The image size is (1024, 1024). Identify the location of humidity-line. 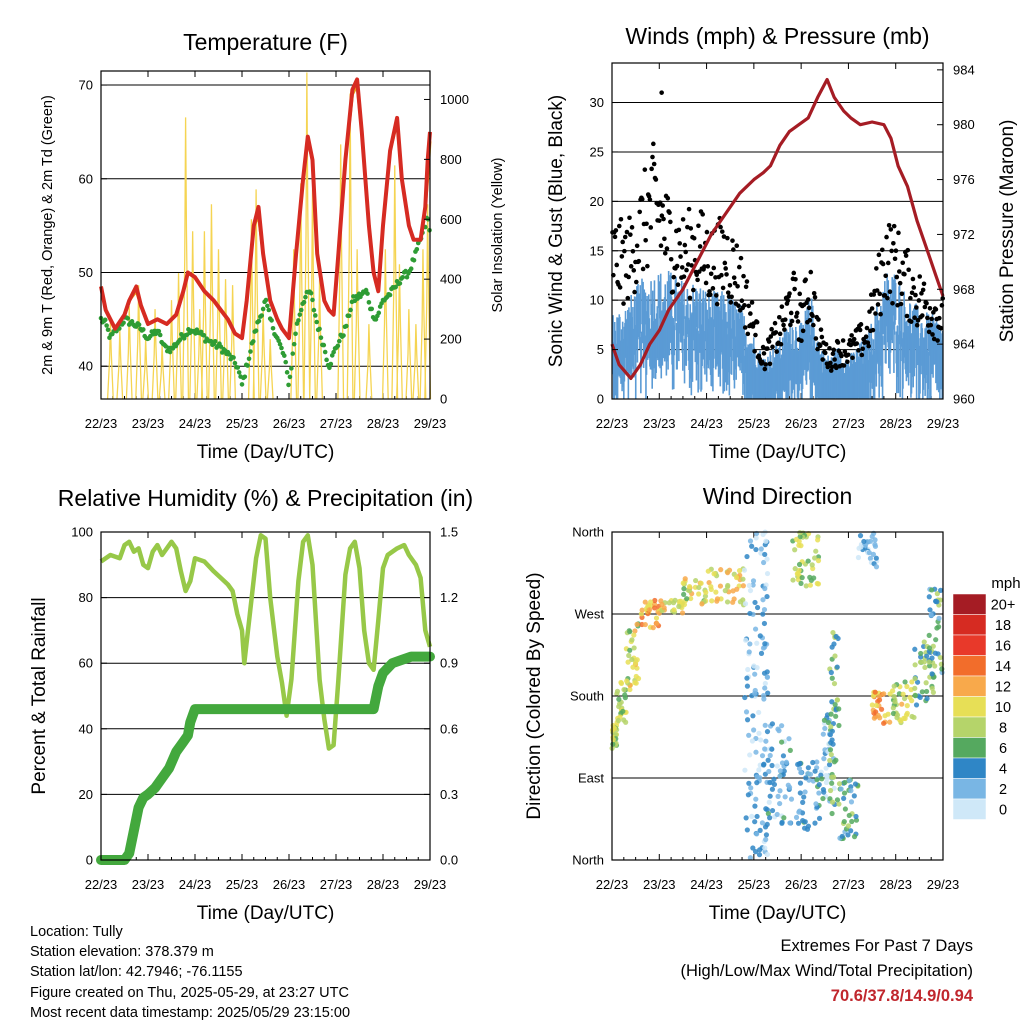
(266, 642).